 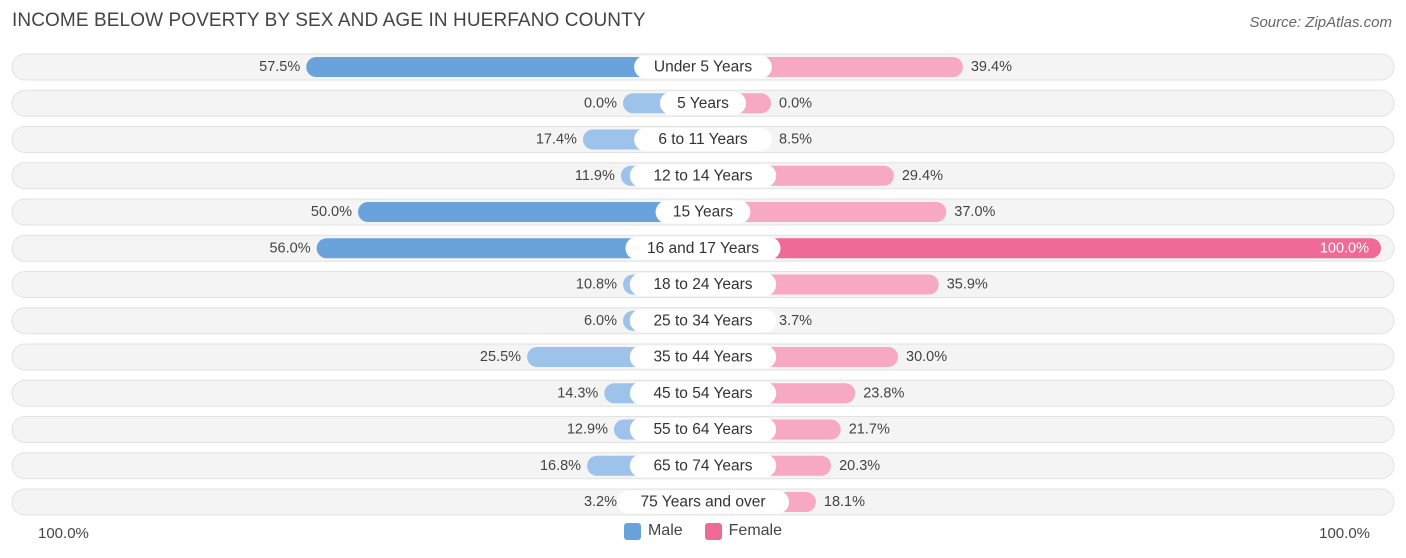 I want to click on female-value-label: 20.3%, so click(x=859, y=466).